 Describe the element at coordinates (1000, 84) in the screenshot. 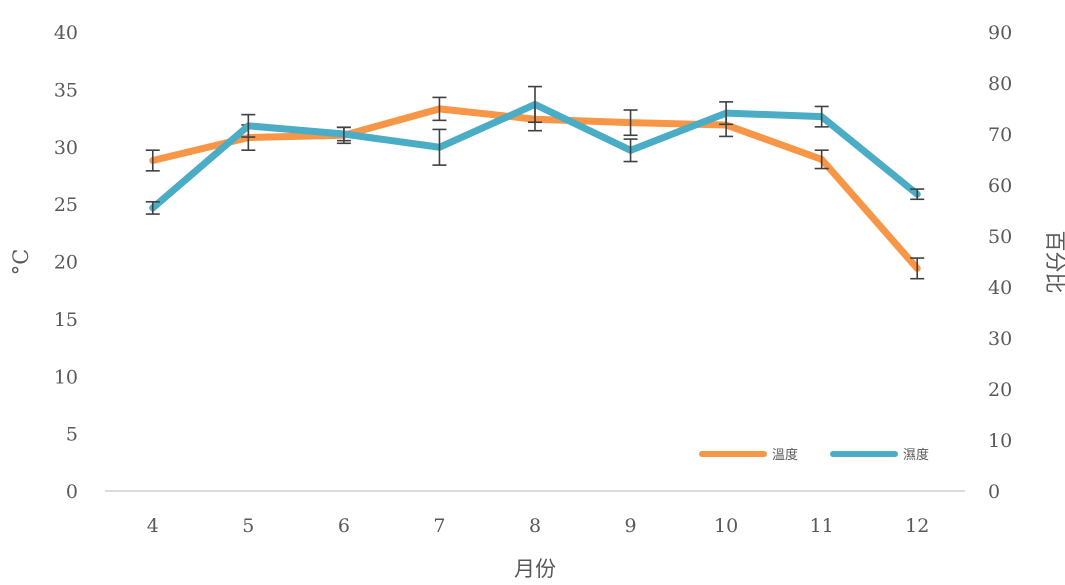

I see `y2-tick-label: 80` at that location.